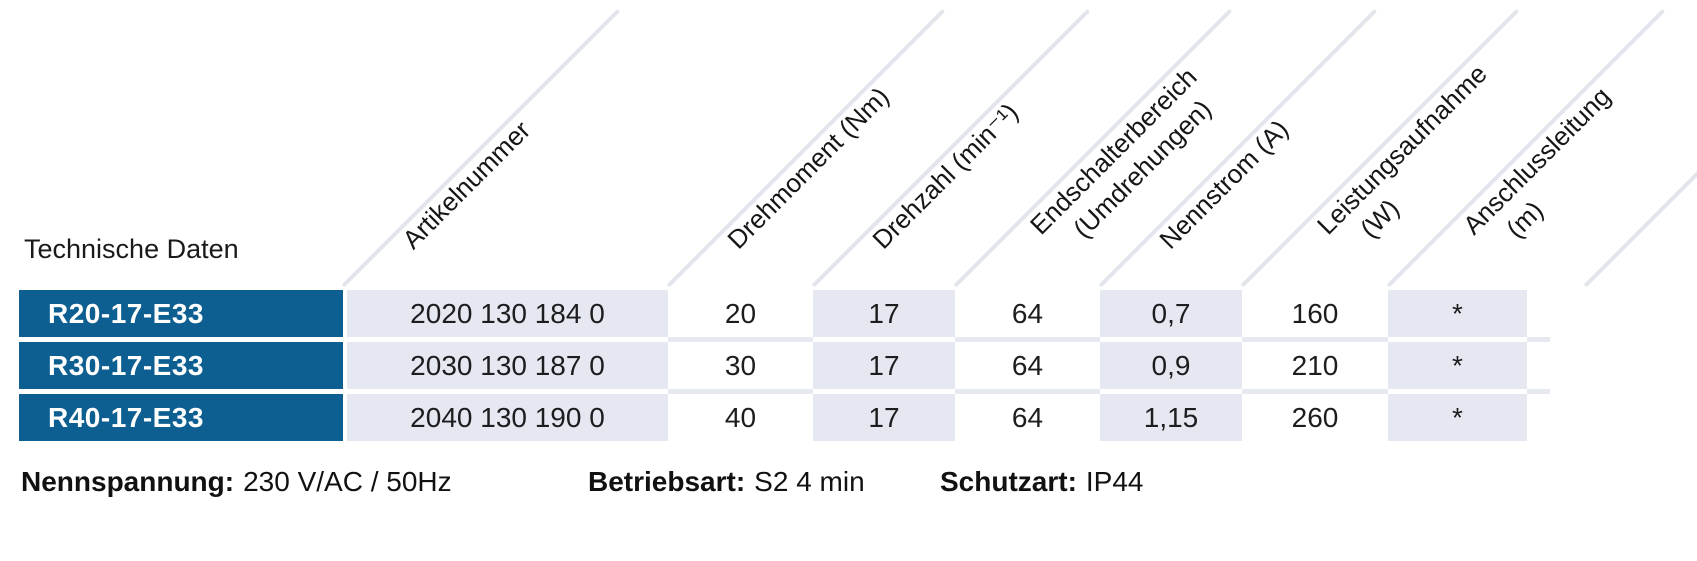 This screenshot has width=1697, height=561. I want to click on spec-schutzart: Schutzart: IP44, so click(1042, 482).